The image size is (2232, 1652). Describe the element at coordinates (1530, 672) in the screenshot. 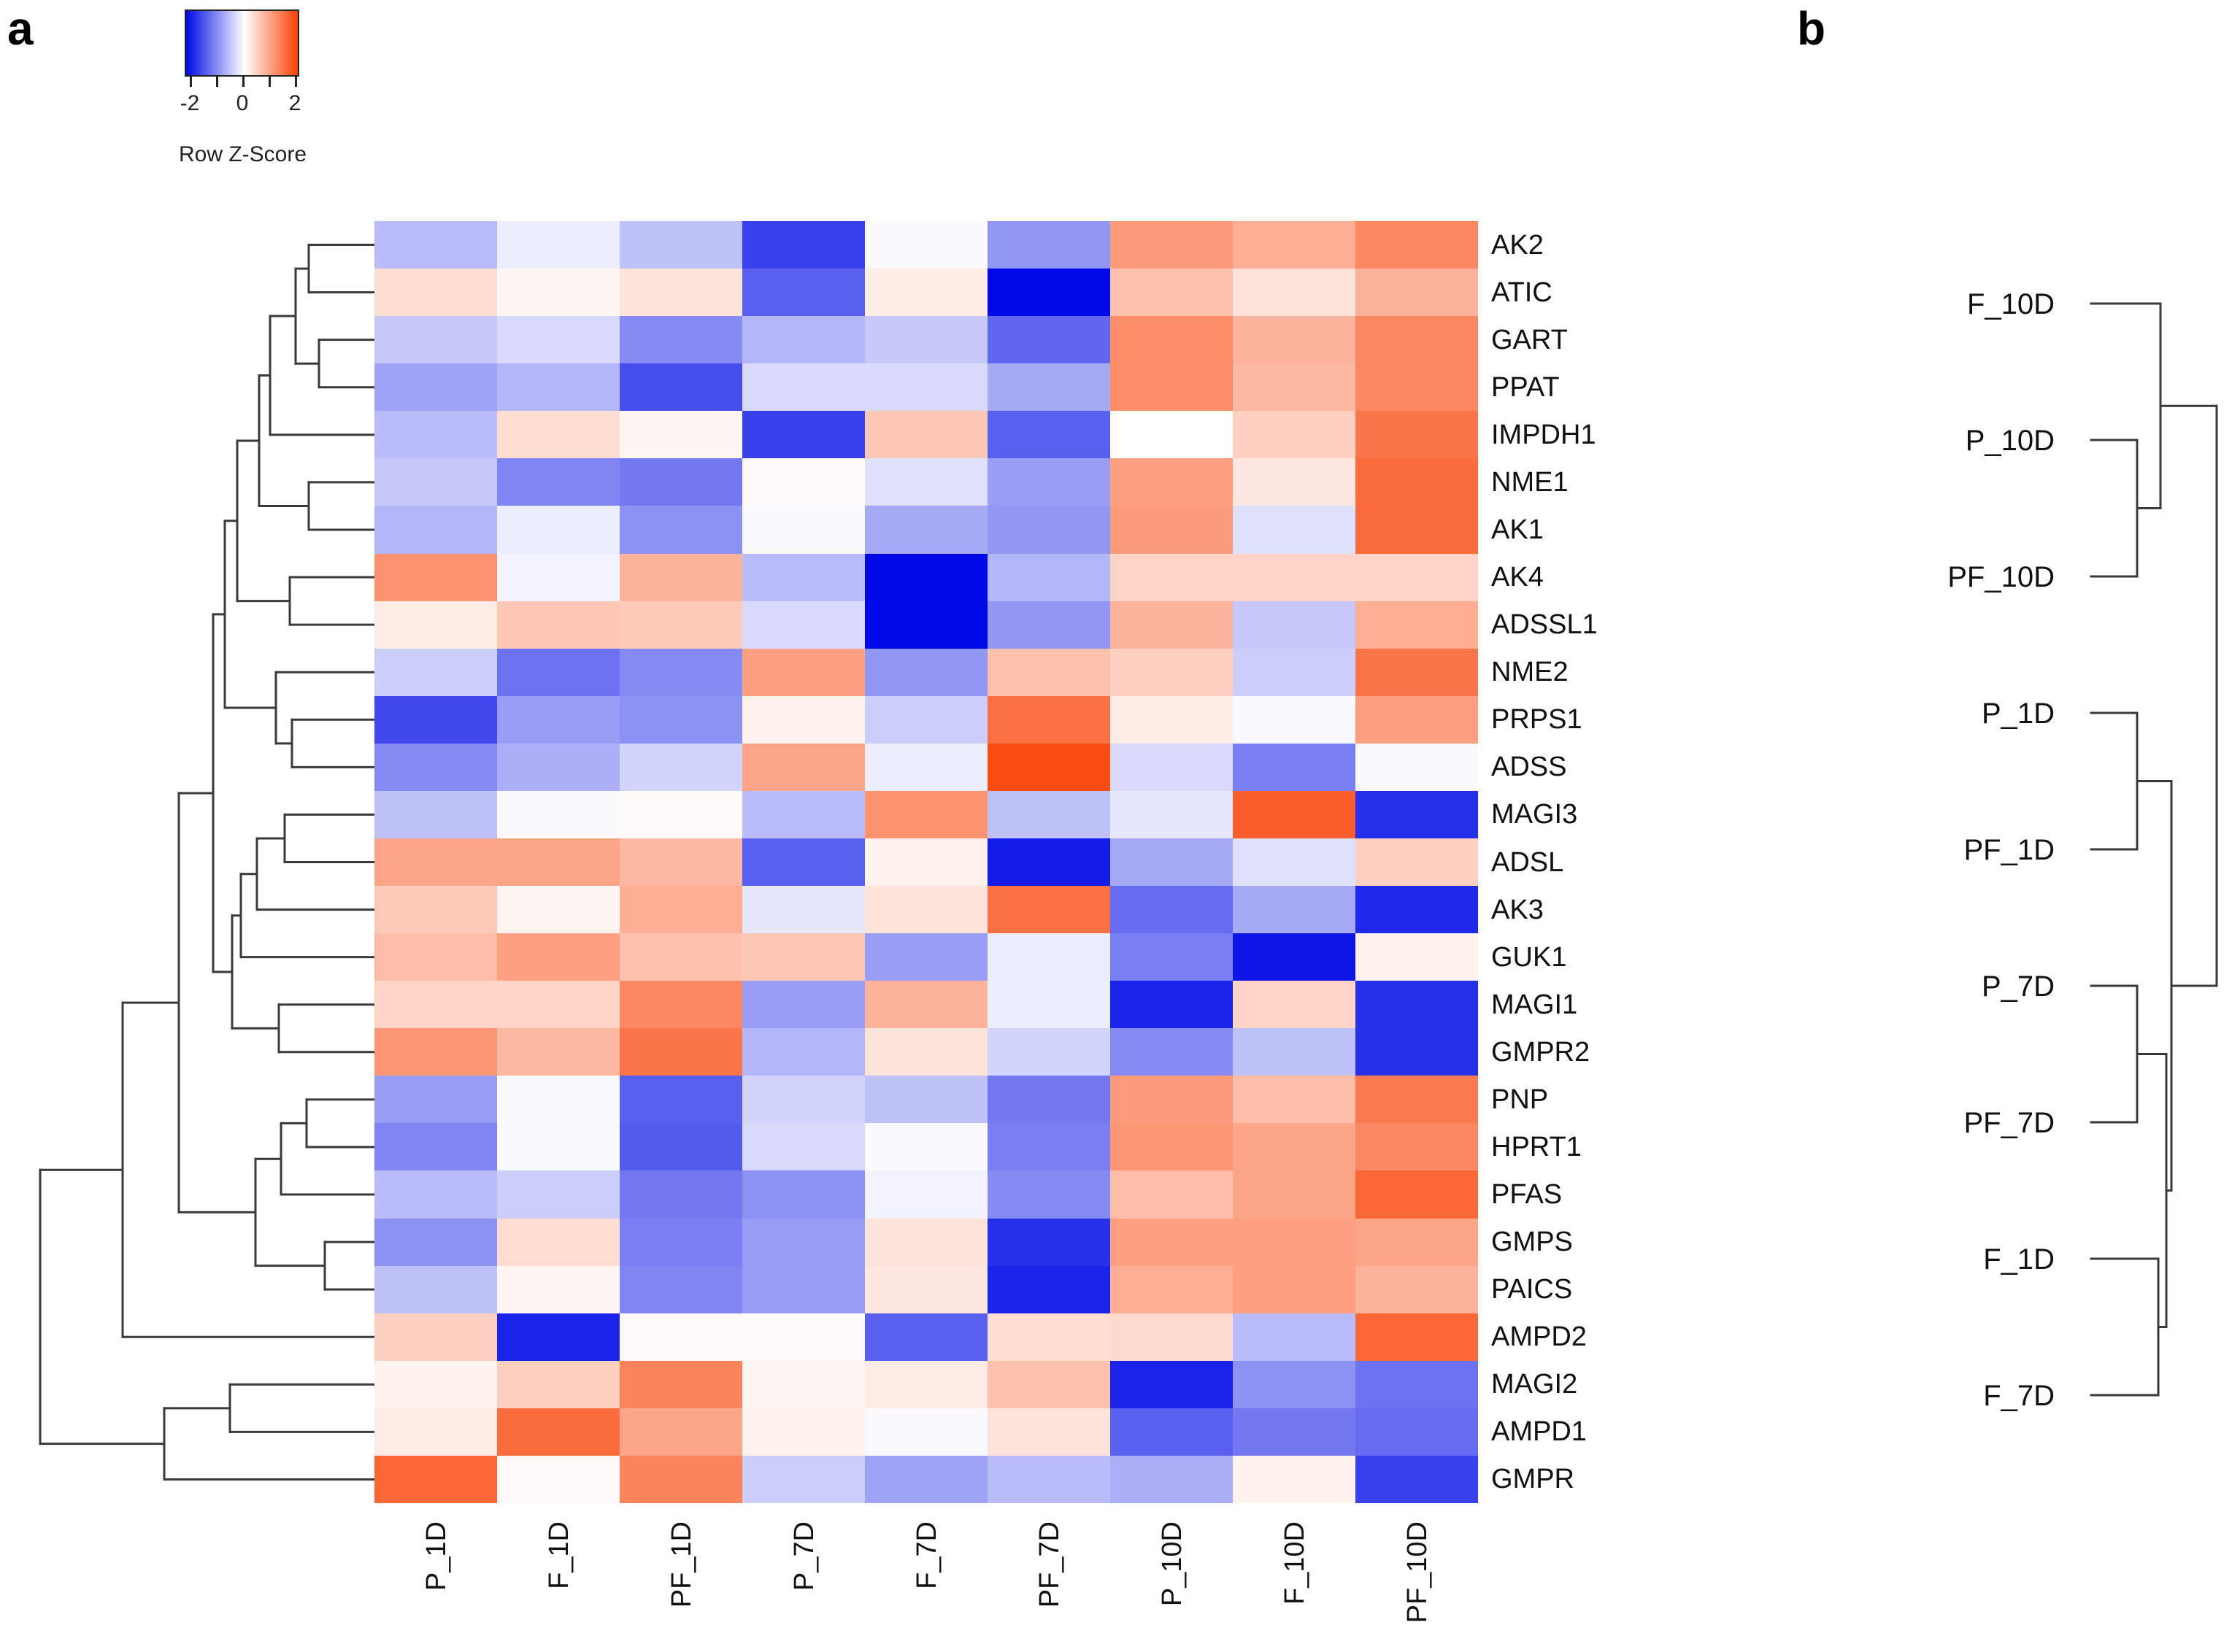

I see `gene-label-NME2: NME2` at that location.